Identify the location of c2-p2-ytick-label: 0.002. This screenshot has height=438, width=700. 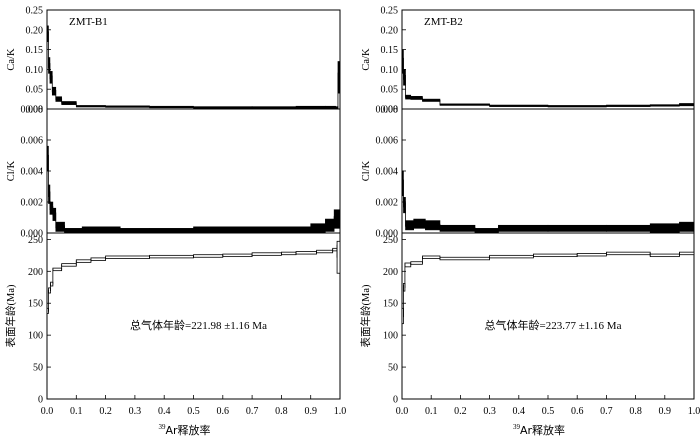
(387, 203).